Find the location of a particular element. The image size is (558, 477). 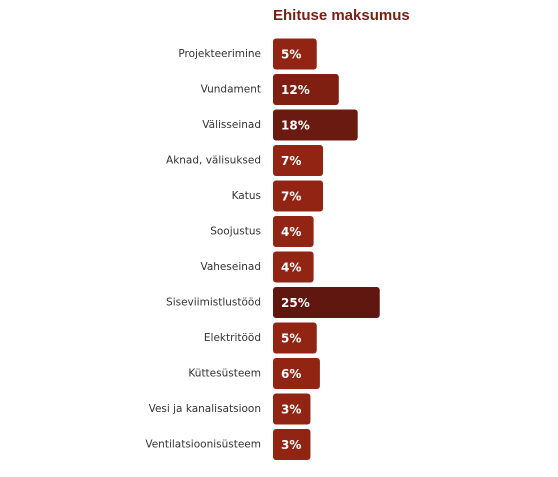

category-label: Soojustus is located at coordinates (235, 232).